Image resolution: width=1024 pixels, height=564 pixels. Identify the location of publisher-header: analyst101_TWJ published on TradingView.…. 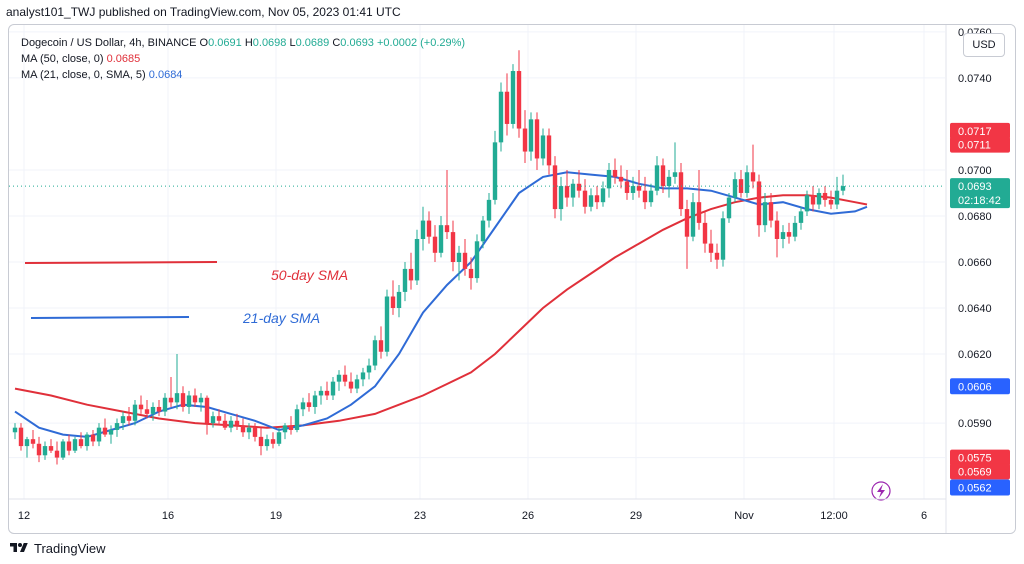
(203, 12).